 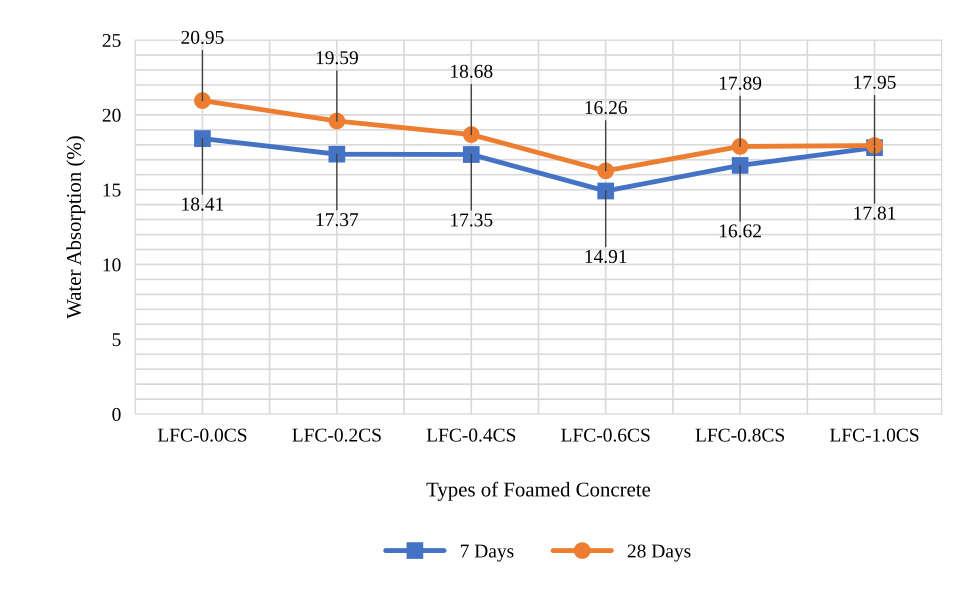 I want to click on data-label: 16.62, so click(x=740, y=231).